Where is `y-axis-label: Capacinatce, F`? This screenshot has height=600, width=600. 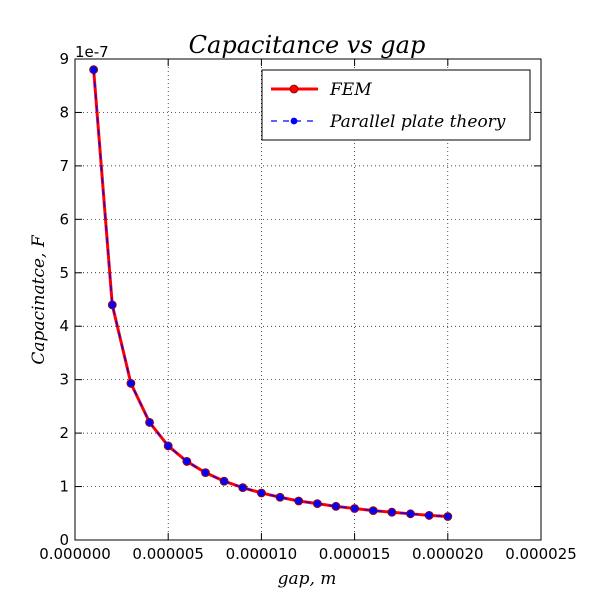 y-axis-label: Capacinatce, F is located at coordinates (39, 299).